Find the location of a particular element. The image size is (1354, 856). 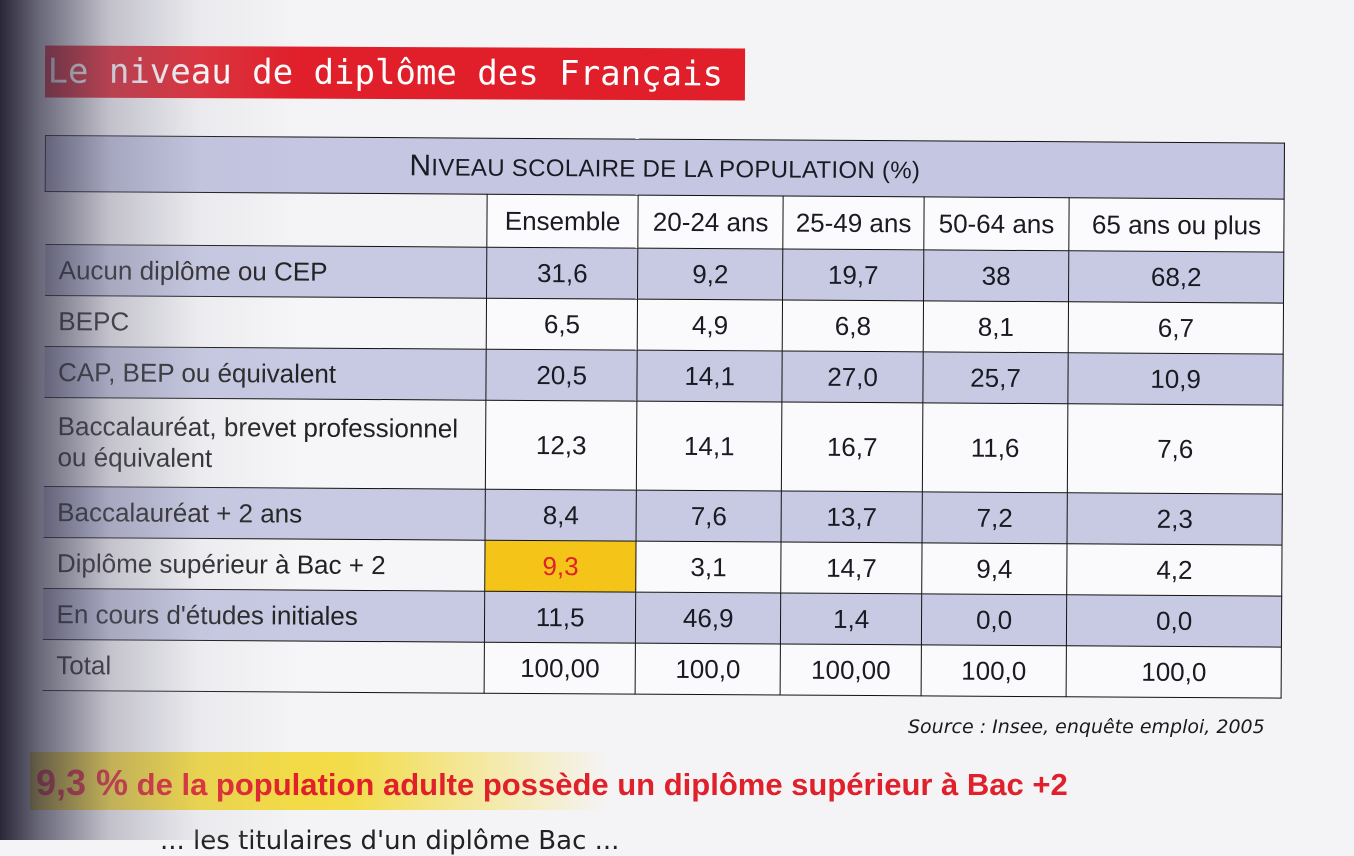

table-row-total: Total 100,00 100,0 100,00 100,0 100,0 is located at coordinates (662, 669).